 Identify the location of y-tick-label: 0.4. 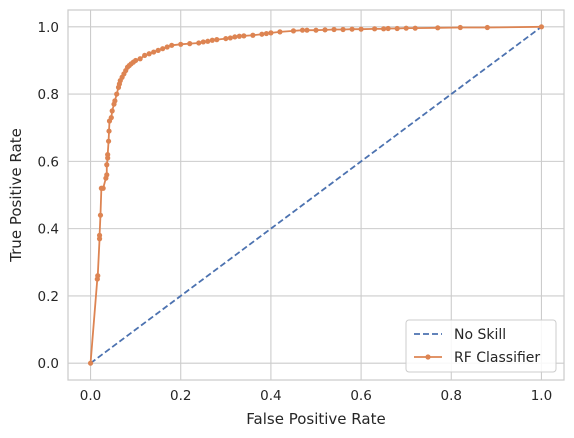
(48, 230).